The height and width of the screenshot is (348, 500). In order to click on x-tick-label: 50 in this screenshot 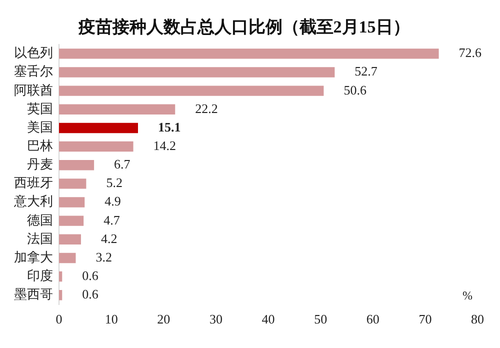, I will do `click(321, 319)`.